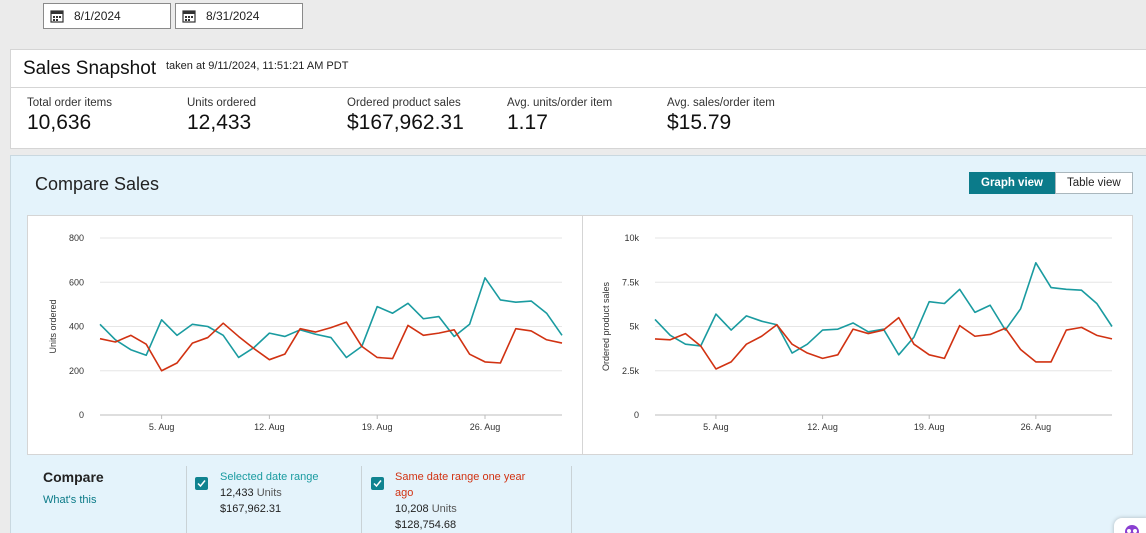 The height and width of the screenshot is (533, 1146). What do you see at coordinates (460, 509) in the screenshot?
I see `last-year-units: 10,208 Units` at bounding box center [460, 509].